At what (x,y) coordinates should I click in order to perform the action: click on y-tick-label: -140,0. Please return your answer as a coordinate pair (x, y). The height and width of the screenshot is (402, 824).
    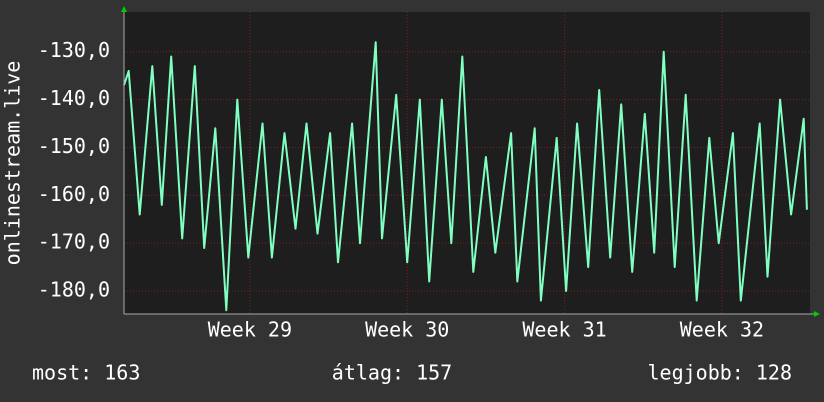
    Looking at the image, I should click on (74, 98).